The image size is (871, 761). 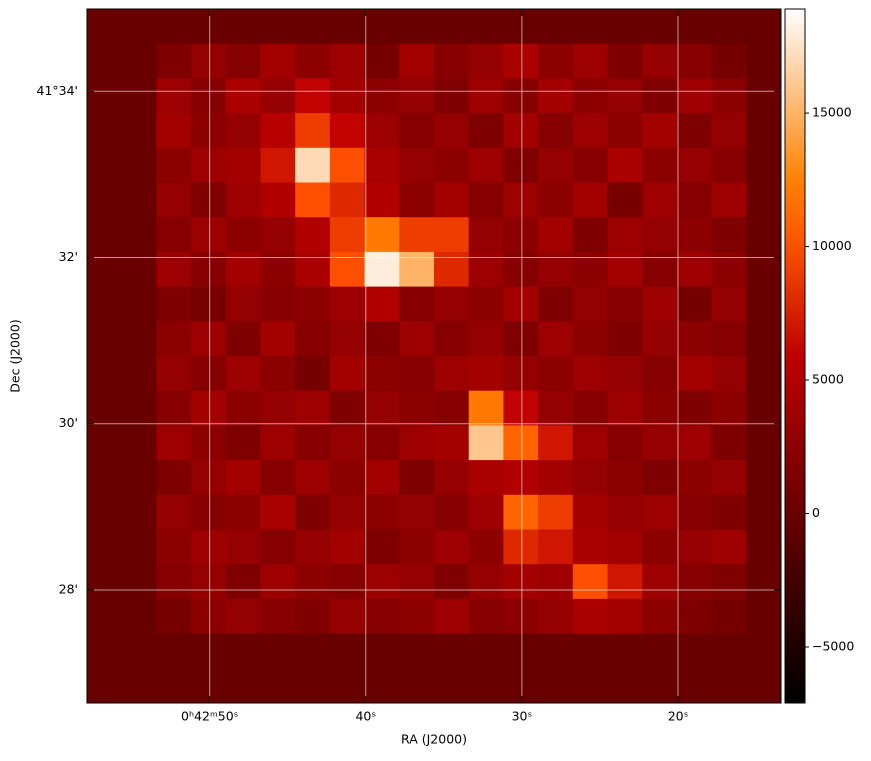 What do you see at coordinates (828, 379) in the screenshot?
I see `colorbar-tick-label: 5000` at bounding box center [828, 379].